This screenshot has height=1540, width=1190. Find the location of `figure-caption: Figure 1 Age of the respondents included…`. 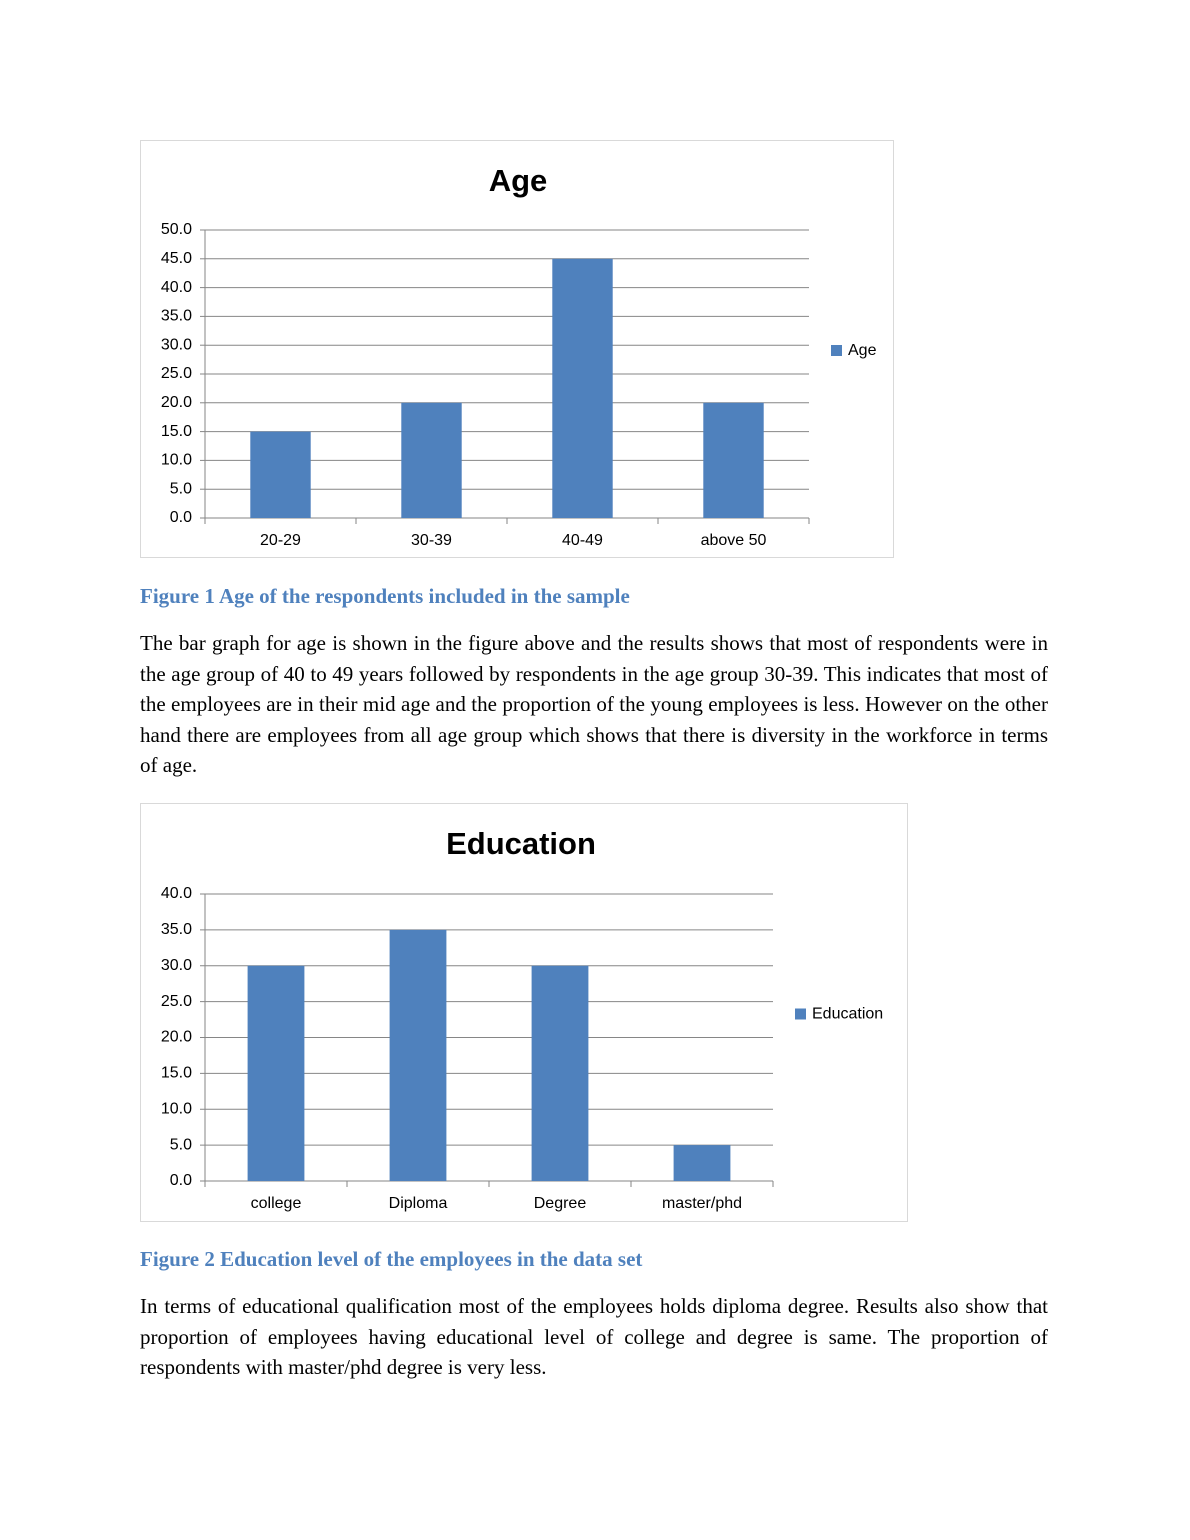

figure-caption: Figure 1 Age of the respondents included… is located at coordinates (385, 596).